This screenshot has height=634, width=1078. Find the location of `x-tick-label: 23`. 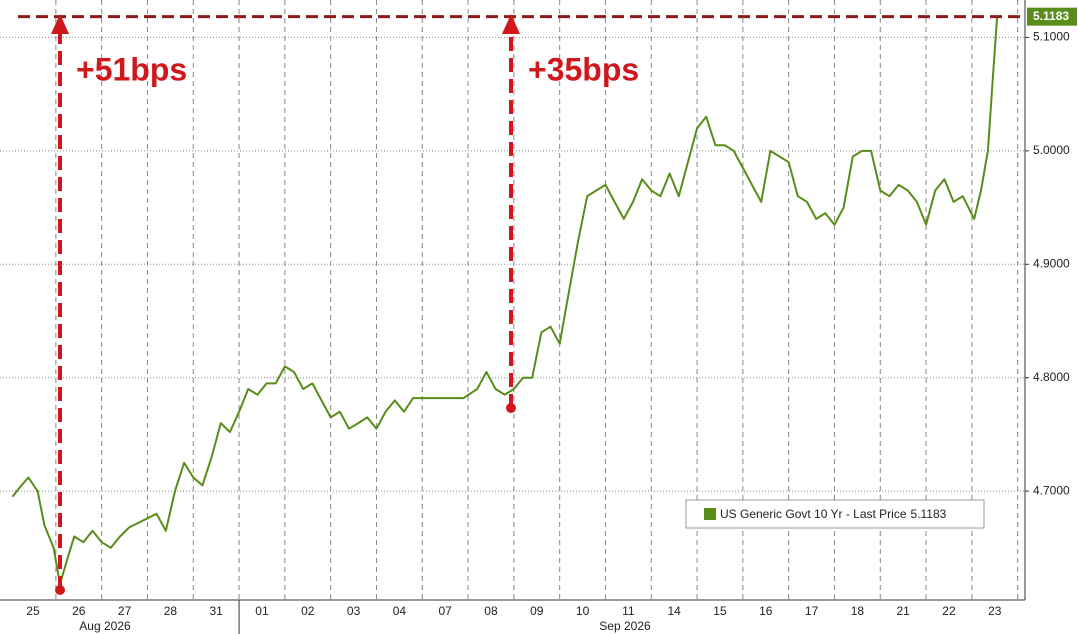

x-tick-label: 23 is located at coordinates (995, 611).